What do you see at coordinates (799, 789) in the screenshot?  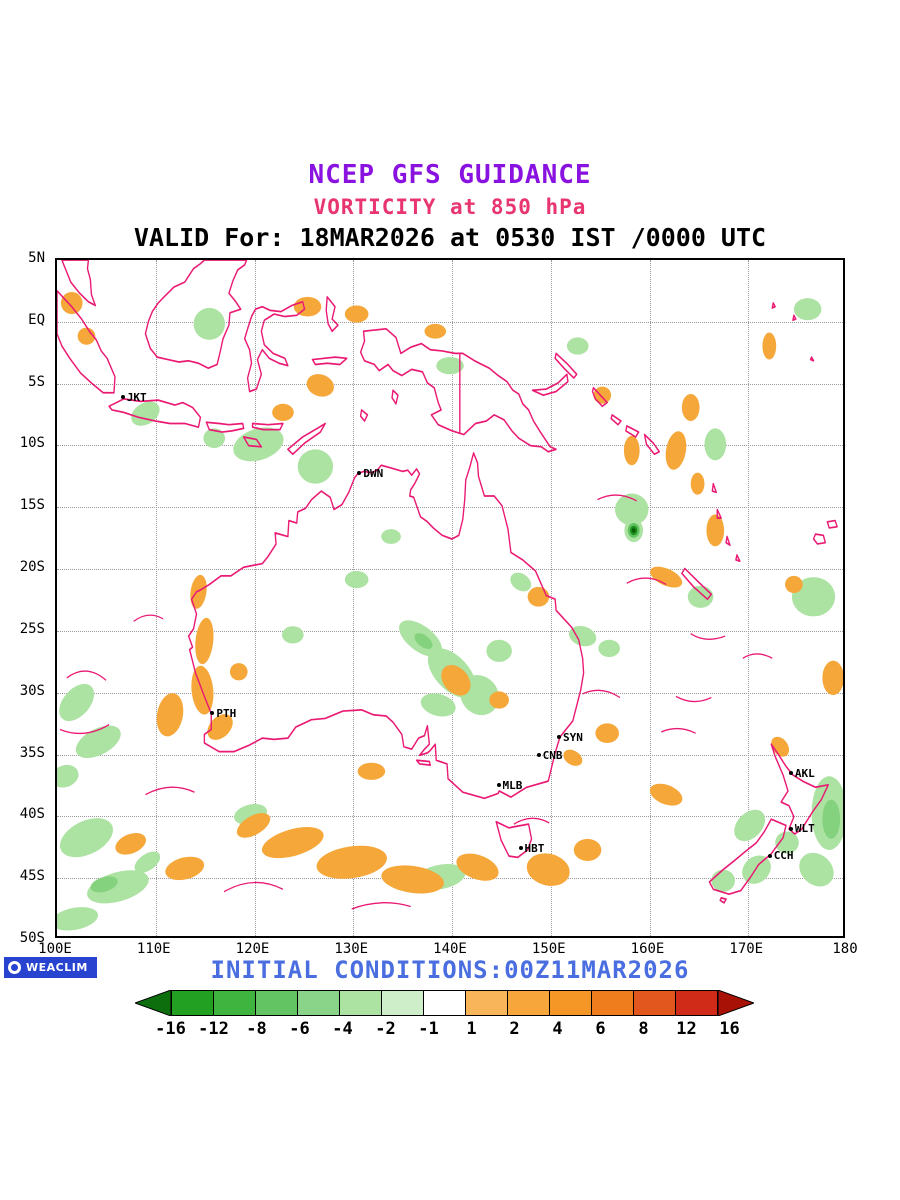 I see `coast-nz-north` at bounding box center [799, 789].